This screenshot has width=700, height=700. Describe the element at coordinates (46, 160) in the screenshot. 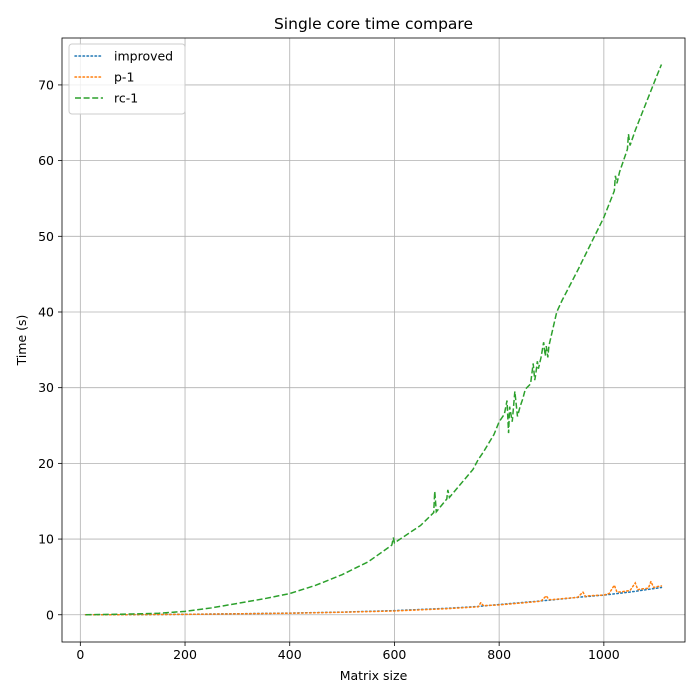

I see `y-tick-label: 60` at that location.